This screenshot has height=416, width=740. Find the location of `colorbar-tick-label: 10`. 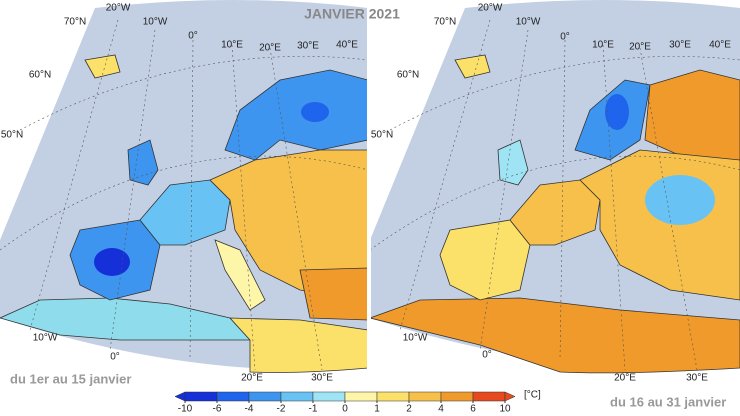

colorbar-tick-label: 10 is located at coordinates (505, 409).